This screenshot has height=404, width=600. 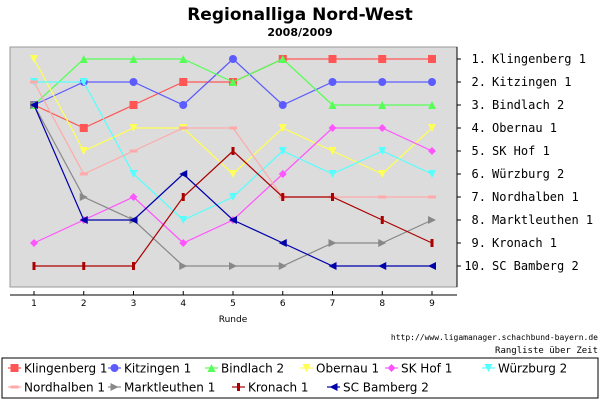 I want to click on rank-label-team: SK Hof 1, so click(x=521, y=151).